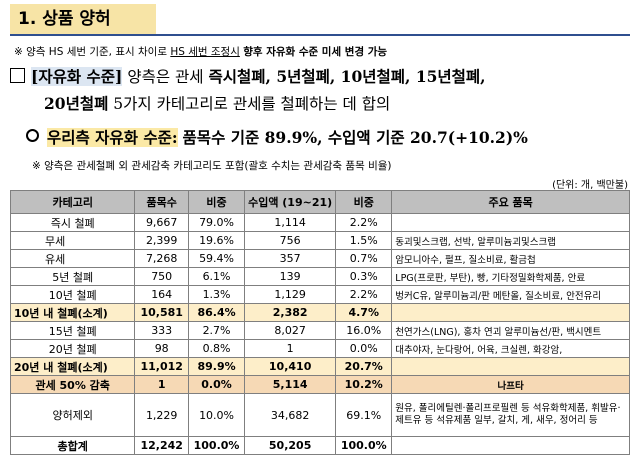 The height and width of the screenshot is (457, 640). I want to click on table-row: 즉시 철폐 9,667 79.0% 1,114 2.2%, so click(319, 222).